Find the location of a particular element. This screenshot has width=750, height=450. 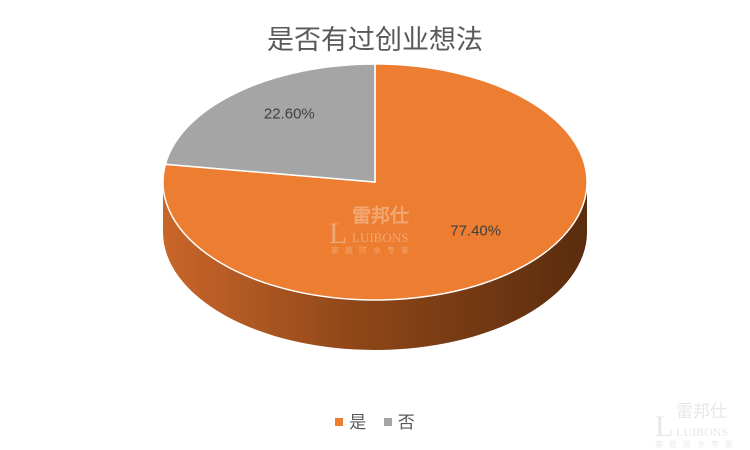

watermark-letter: L is located at coordinates (338, 233).